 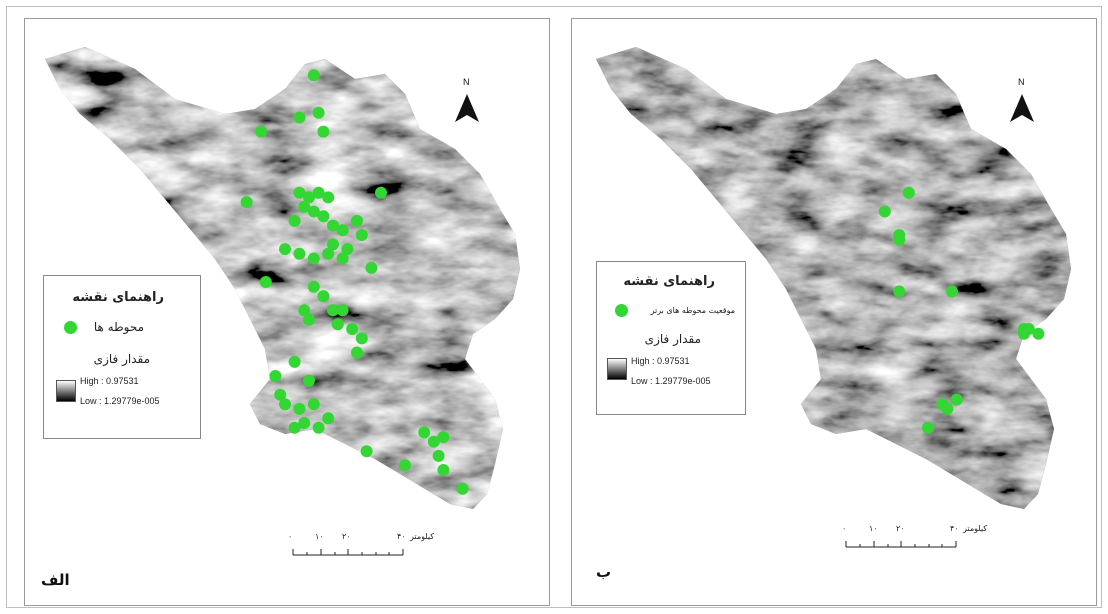 What do you see at coordinates (617, 369) in the screenshot?
I see `gradient-swatch` at bounding box center [617, 369].